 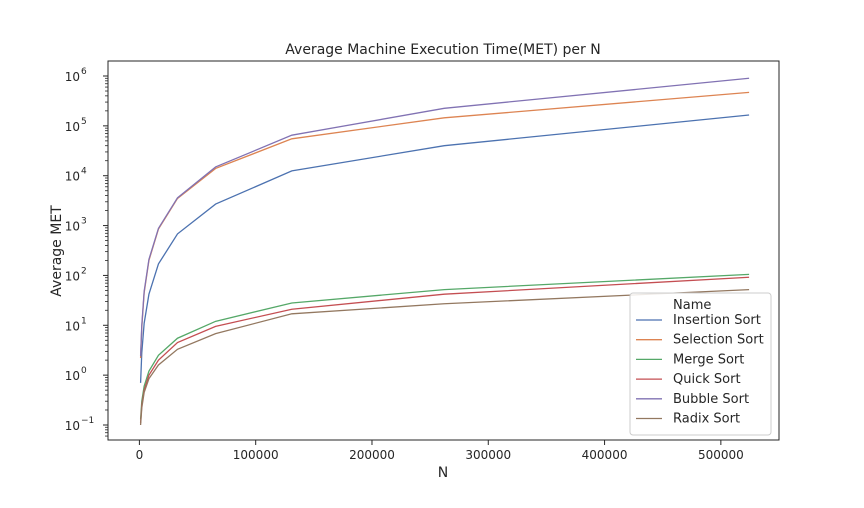 I want to click on legend-box, so click(x=700, y=364).